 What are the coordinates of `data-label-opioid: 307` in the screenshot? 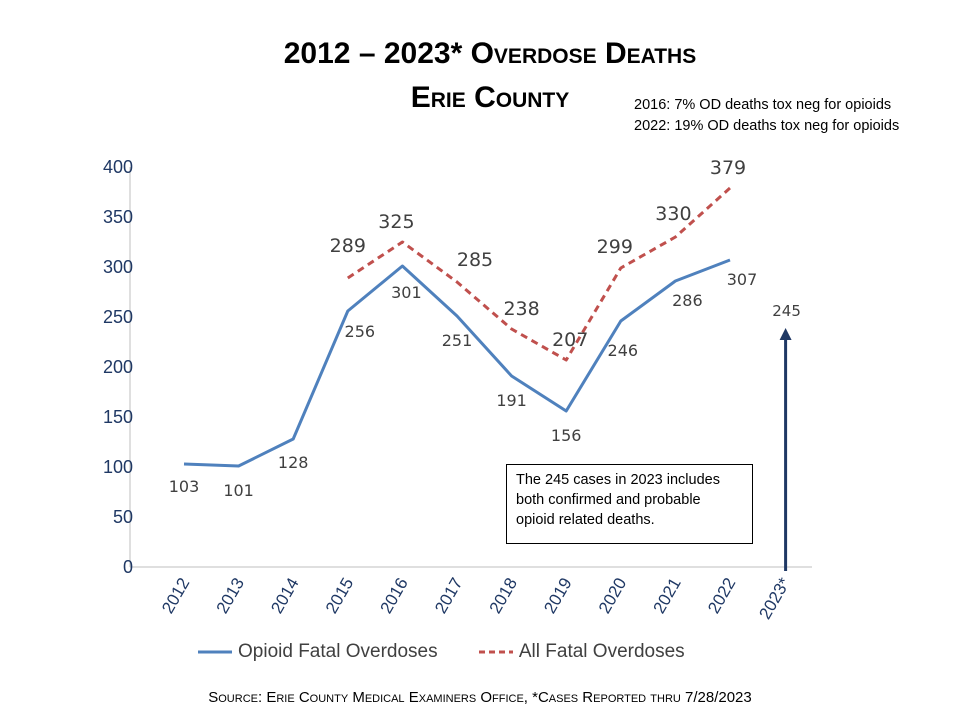 It's located at (742, 279).